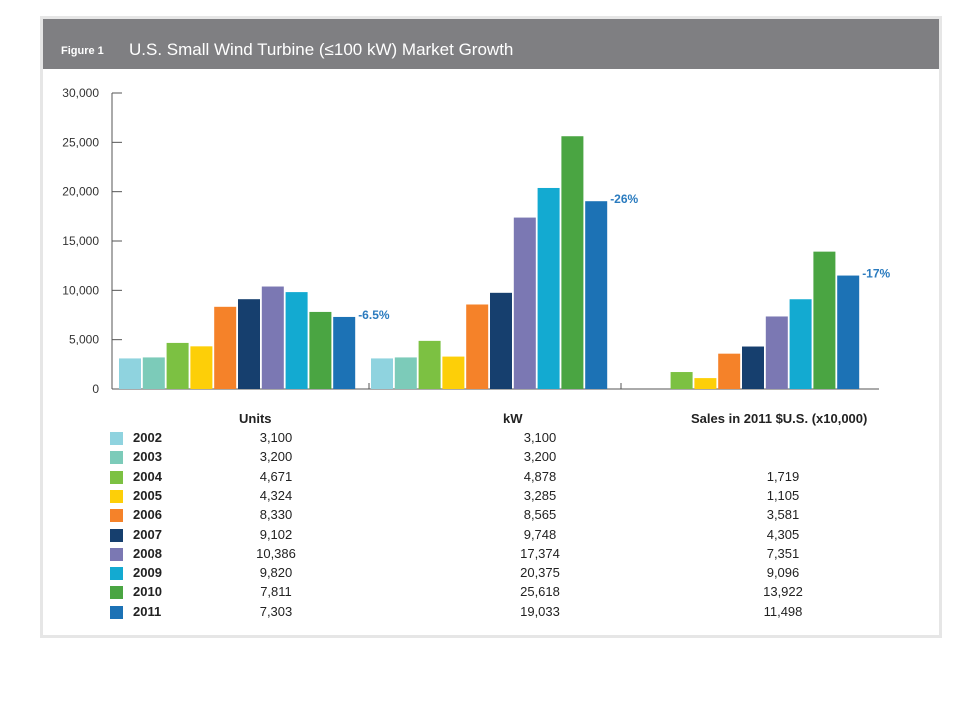  What do you see at coordinates (783, 515) in the screenshot?
I see `cell-sales: 3,581` at bounding box center [783, 515].